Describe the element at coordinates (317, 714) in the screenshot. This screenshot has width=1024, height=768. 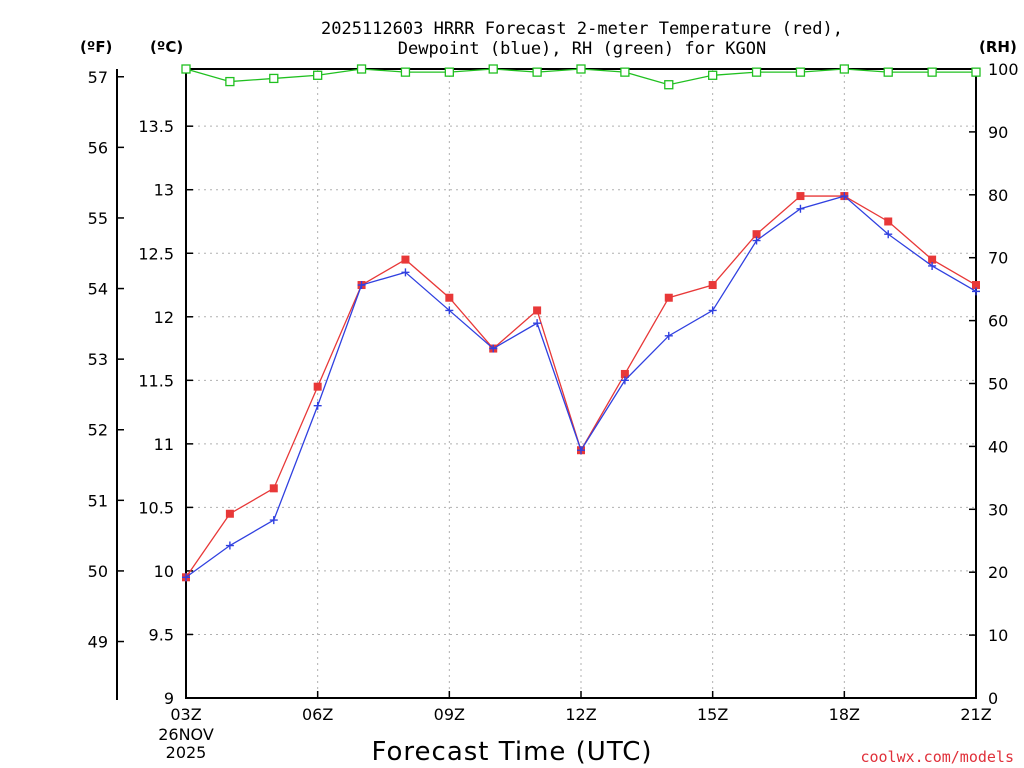
I see `x-tick-label: 06Z` at that location.